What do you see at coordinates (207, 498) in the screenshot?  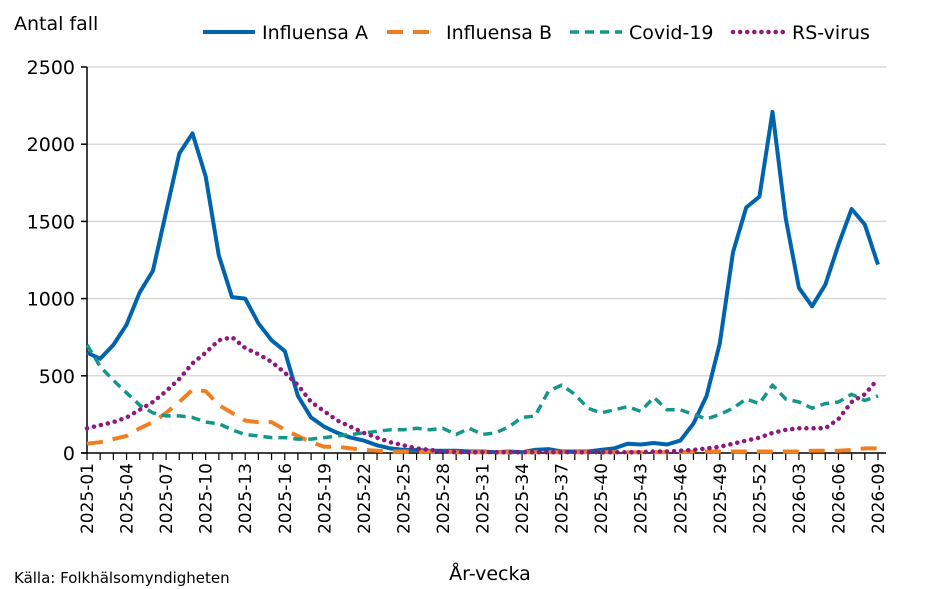 I see `x-tick-label: 2025-10` at bounding box center [207, 498].